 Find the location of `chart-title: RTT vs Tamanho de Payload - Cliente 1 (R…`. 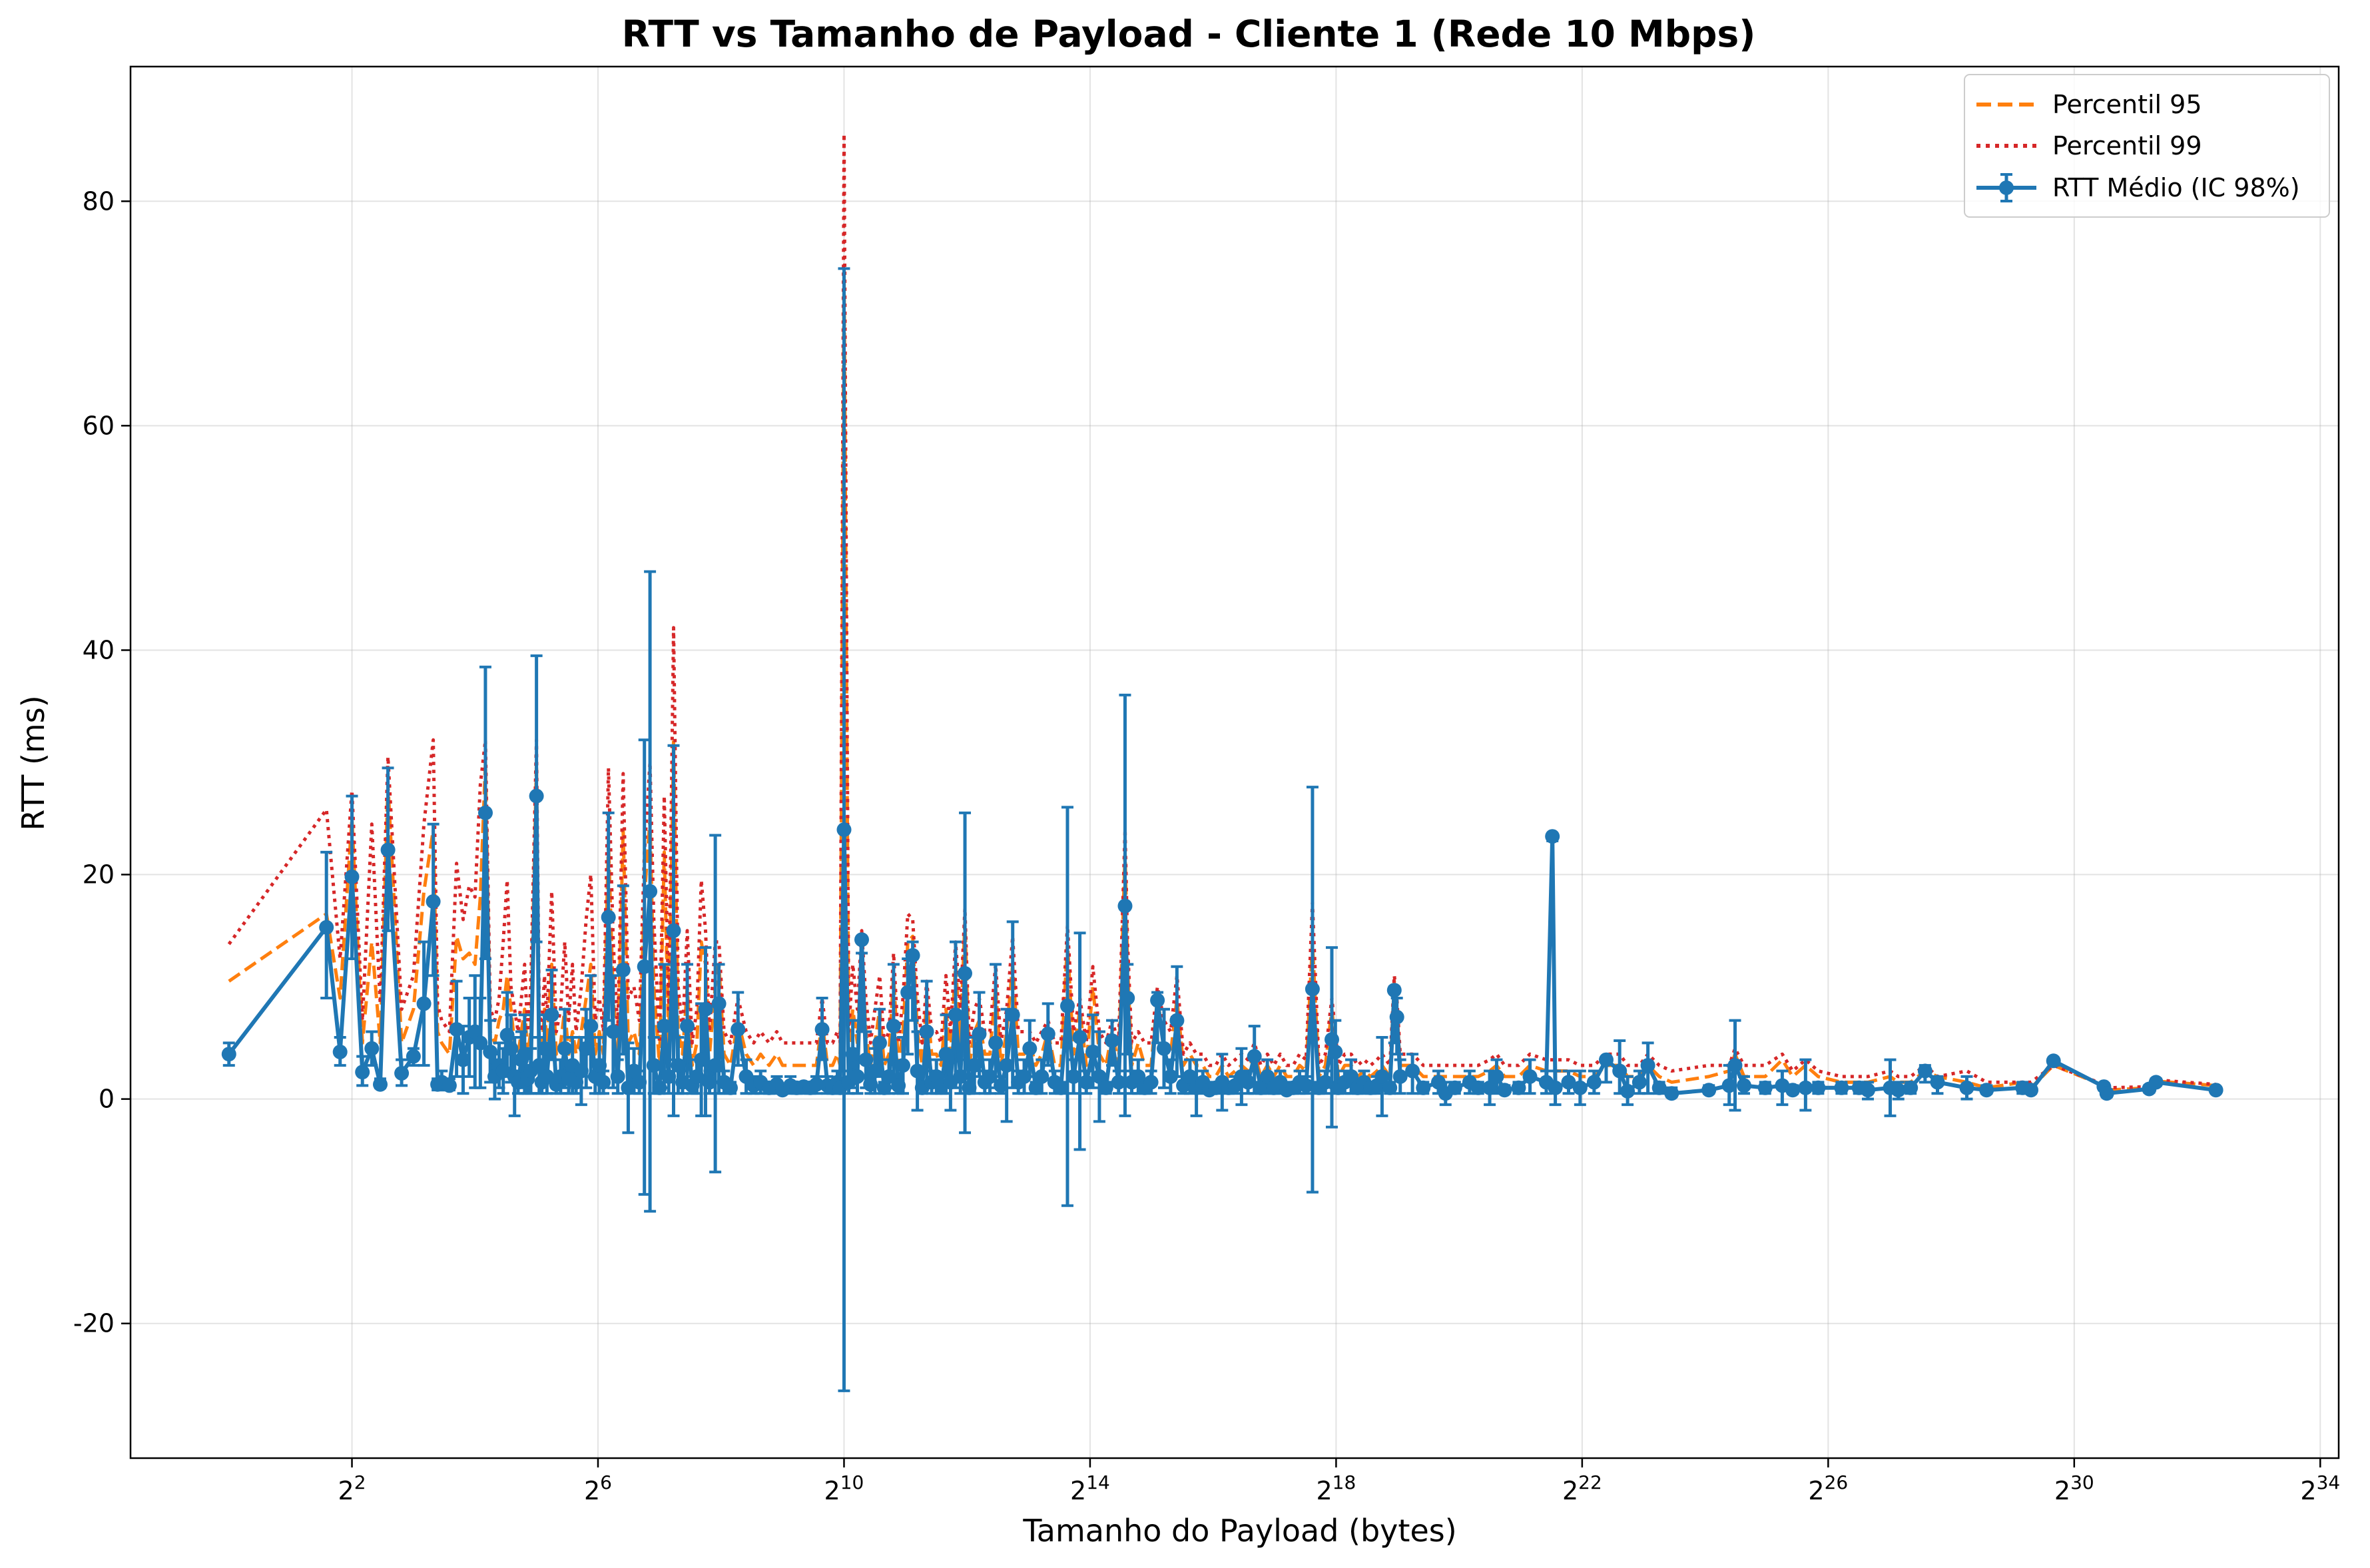

chart-title: RTT vs Tamanho de Payload - Cliente 1 (R… is located at coordinates (1189, 34).